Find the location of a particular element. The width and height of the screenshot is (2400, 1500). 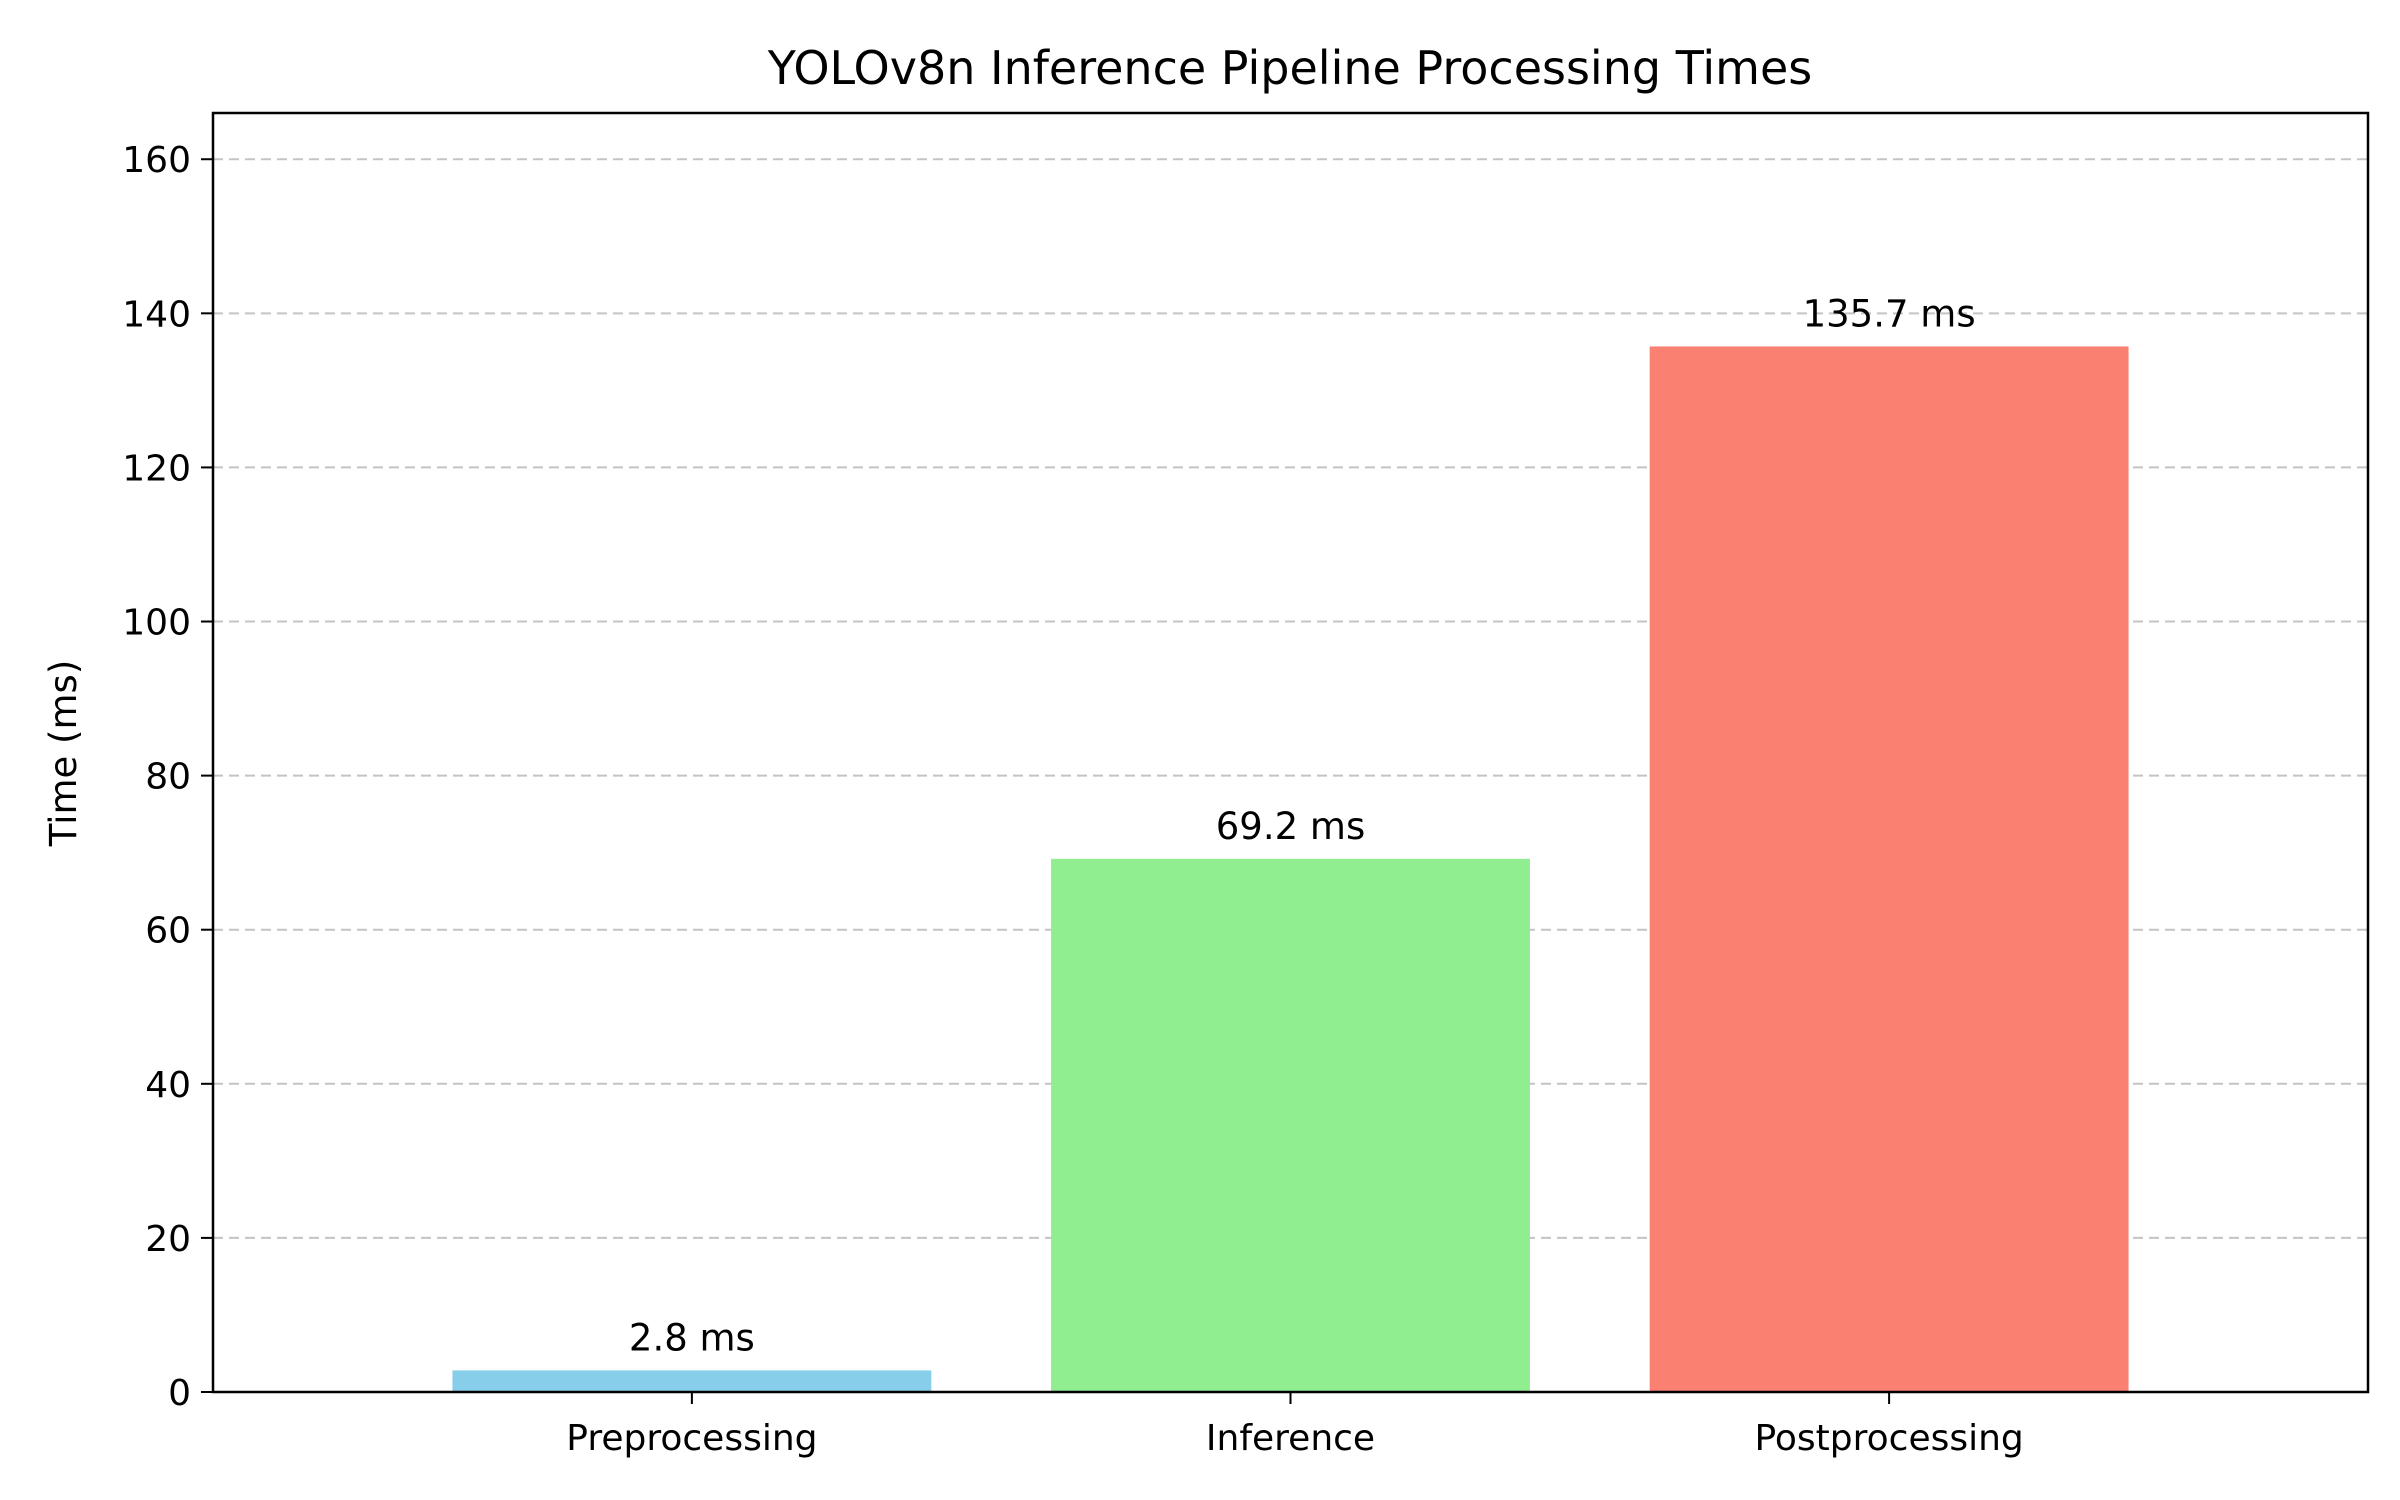

value-label-inference: 69.2 ms is located at coordinates (1290, 826).